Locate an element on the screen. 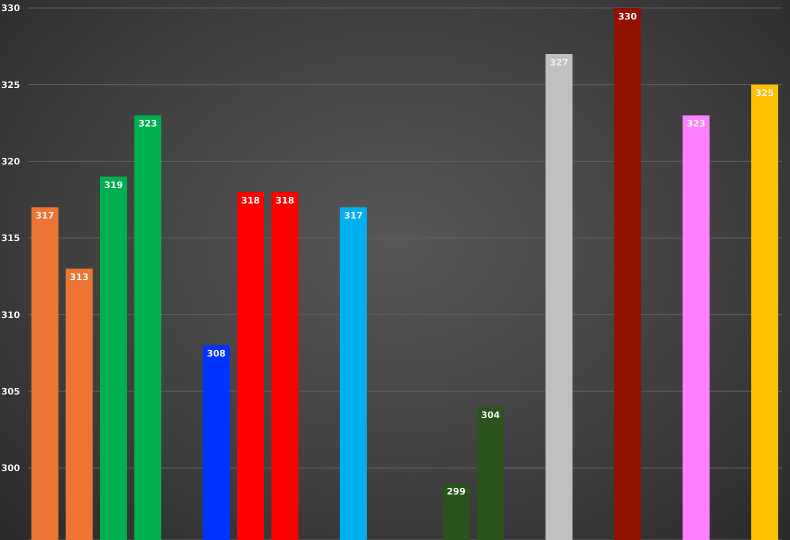 This screenshot has width=790, height=540. y-tick-label: 330 is located at coordinates (10, 9).